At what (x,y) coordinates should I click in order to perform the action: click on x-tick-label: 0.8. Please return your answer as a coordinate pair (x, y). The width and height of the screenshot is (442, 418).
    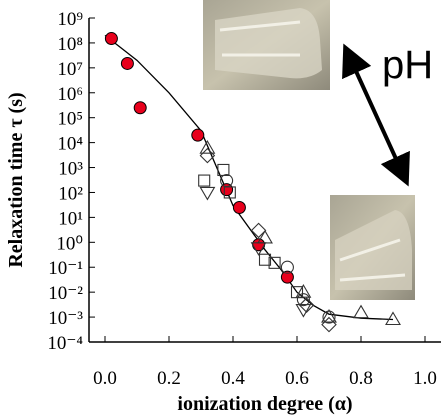
    Looking at the image, I should click on (361, 378).